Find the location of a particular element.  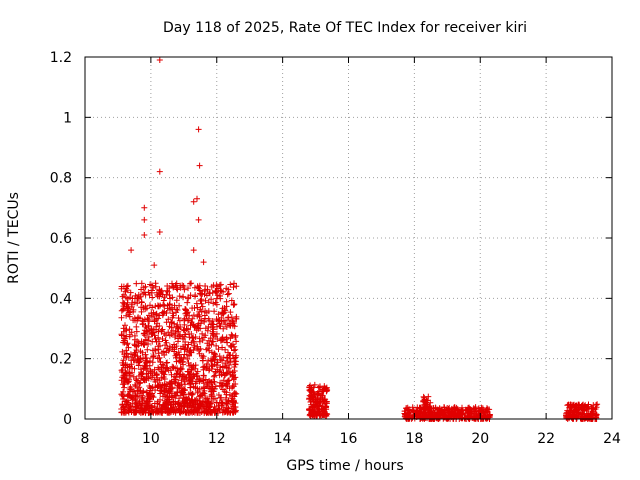

y-tick-label: 1.2 is located at coordinates (61, 58).